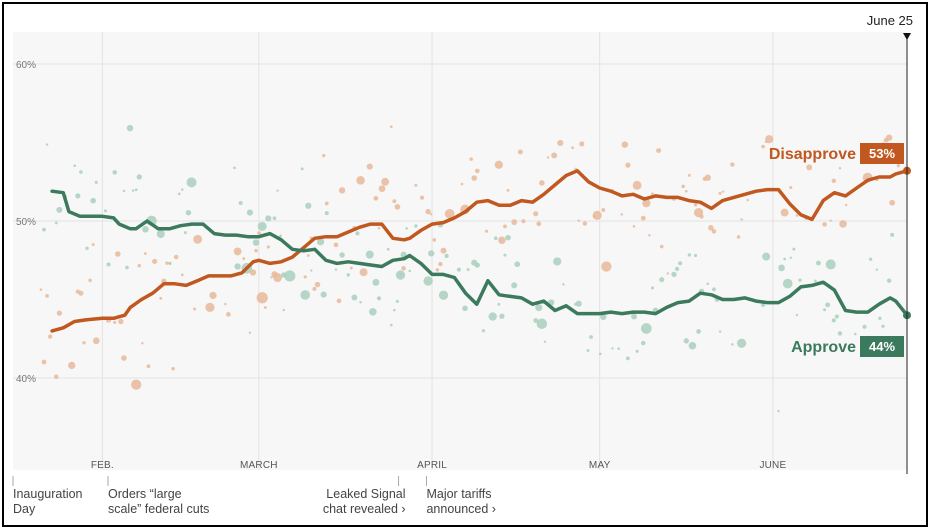  I want to click on event-label: Leaked Signal, so click(365, 494).